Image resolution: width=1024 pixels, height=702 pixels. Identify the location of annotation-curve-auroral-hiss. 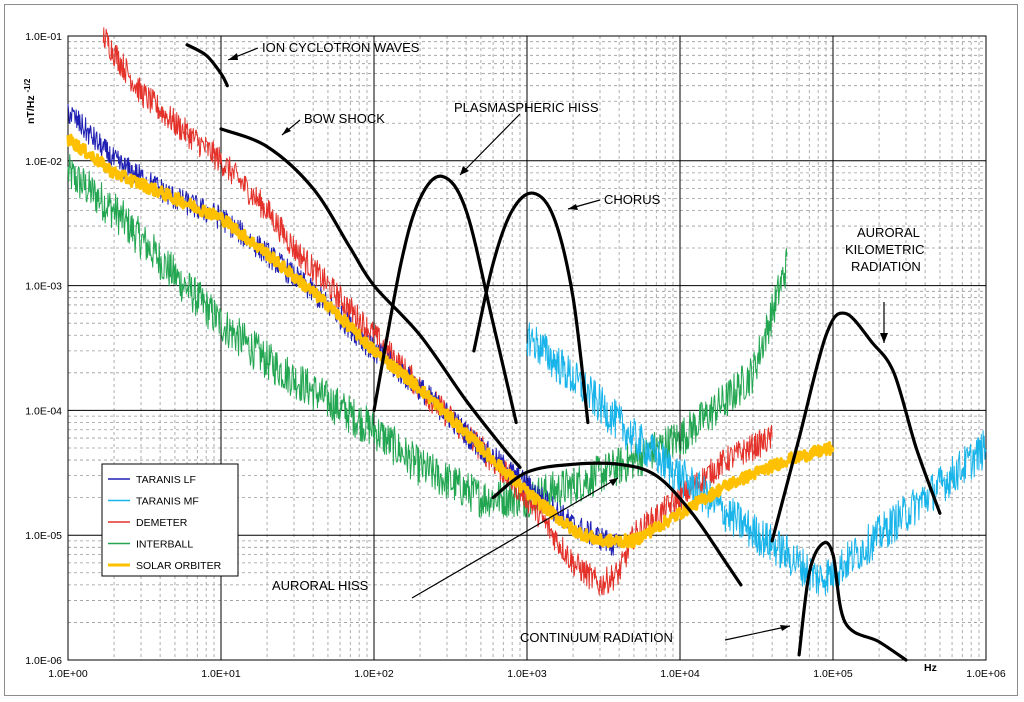
(617, 524).